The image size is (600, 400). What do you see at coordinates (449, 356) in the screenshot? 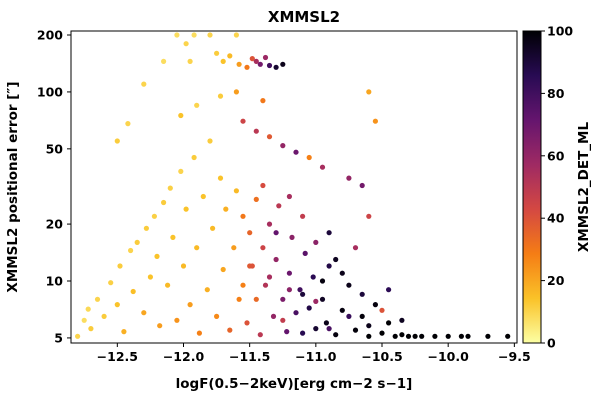
I see `x-tick-label: −10.0` at bounding box center [449, 356].